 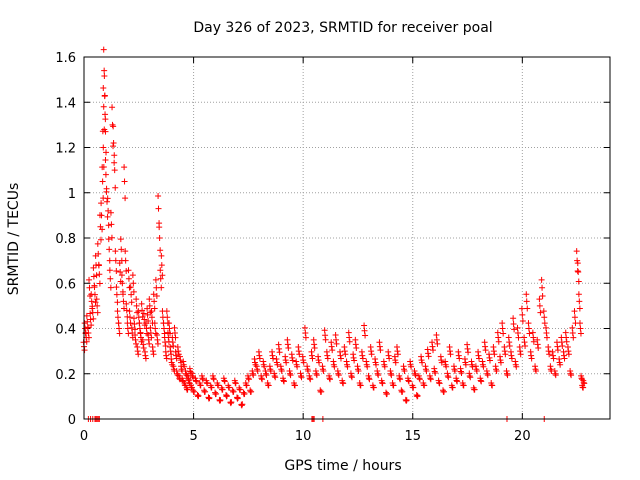 What do you see at coordinates (65, 103) in the screenshot?
I see `y-tick-label: 1.4` at bounding box center [65, 103].